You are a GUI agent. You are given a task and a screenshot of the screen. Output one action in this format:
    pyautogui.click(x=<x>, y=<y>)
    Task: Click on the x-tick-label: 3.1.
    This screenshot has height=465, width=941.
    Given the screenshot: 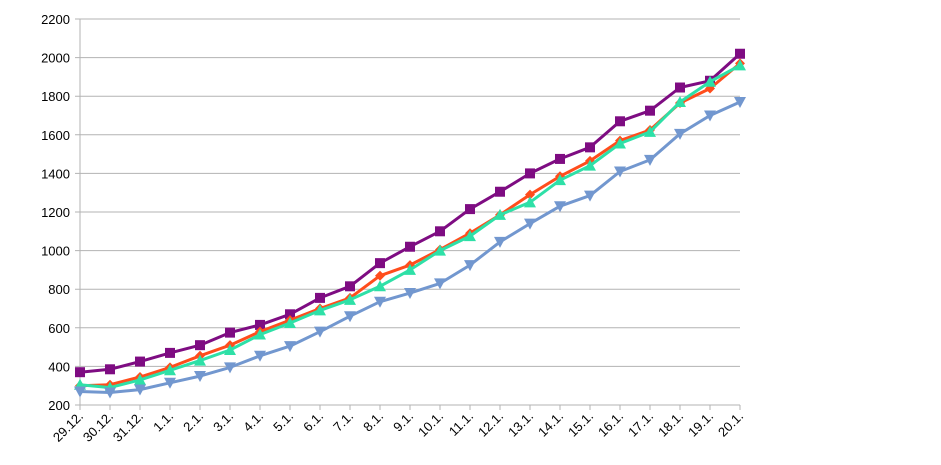 What is the action you would take?
    pyautogui.click(x=223, y=422)
    